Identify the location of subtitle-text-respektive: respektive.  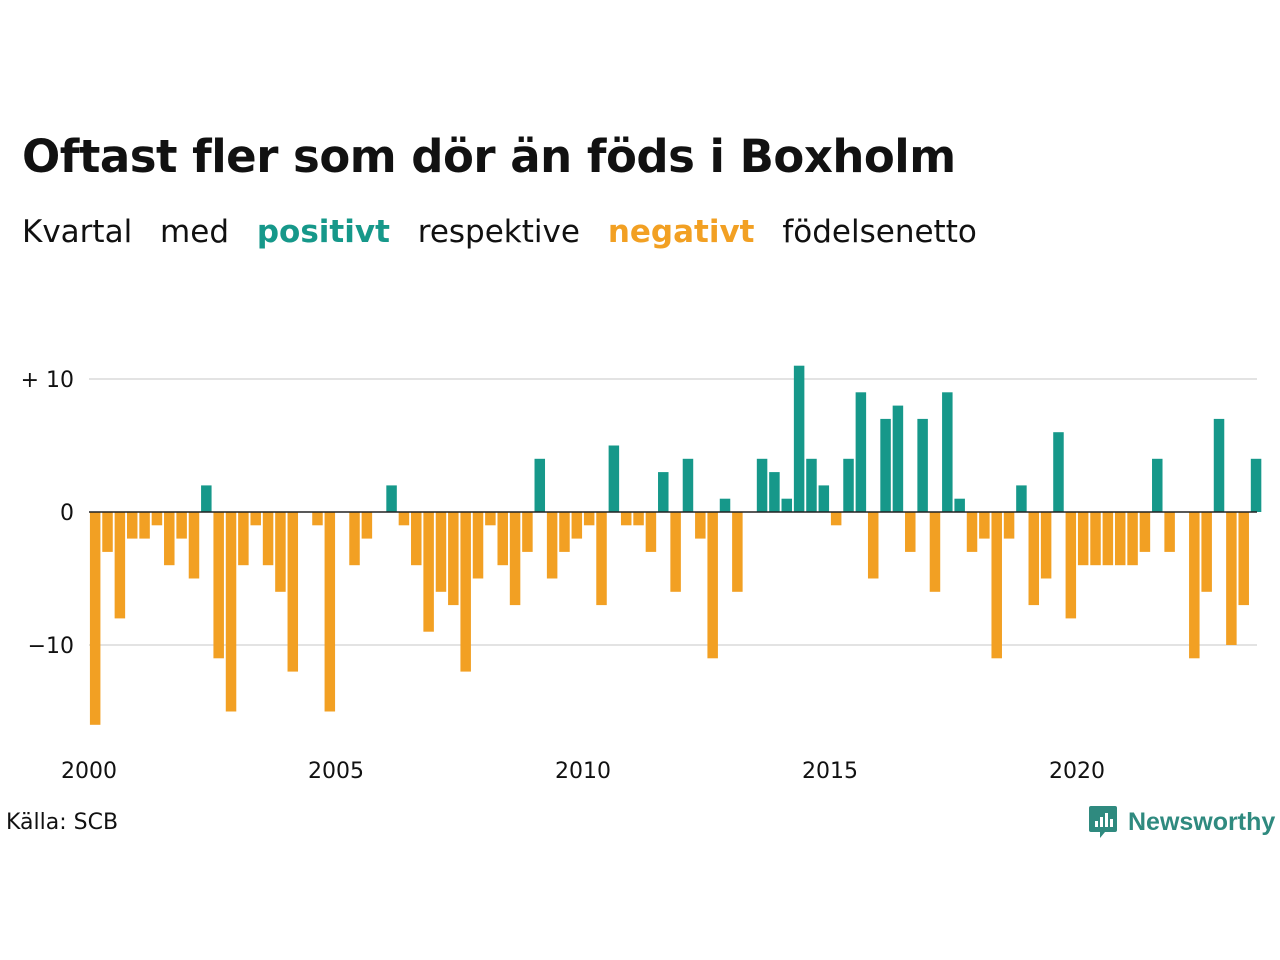
(498, 232).